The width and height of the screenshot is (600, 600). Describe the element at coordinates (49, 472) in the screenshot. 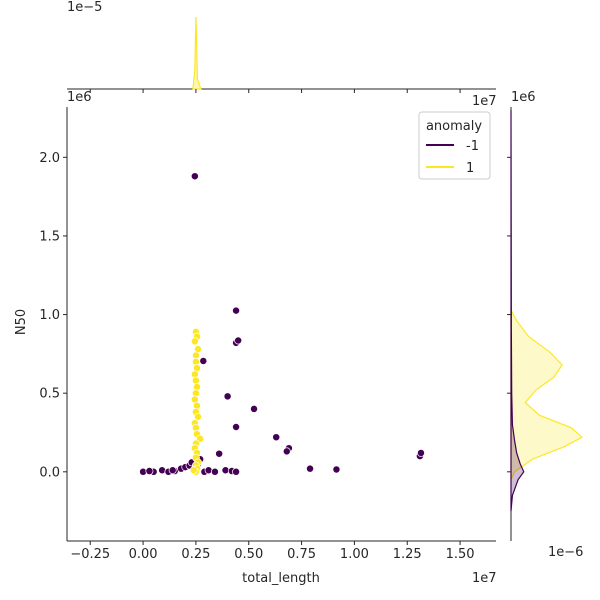

I see `y-tick-label: 0.0` at that location.